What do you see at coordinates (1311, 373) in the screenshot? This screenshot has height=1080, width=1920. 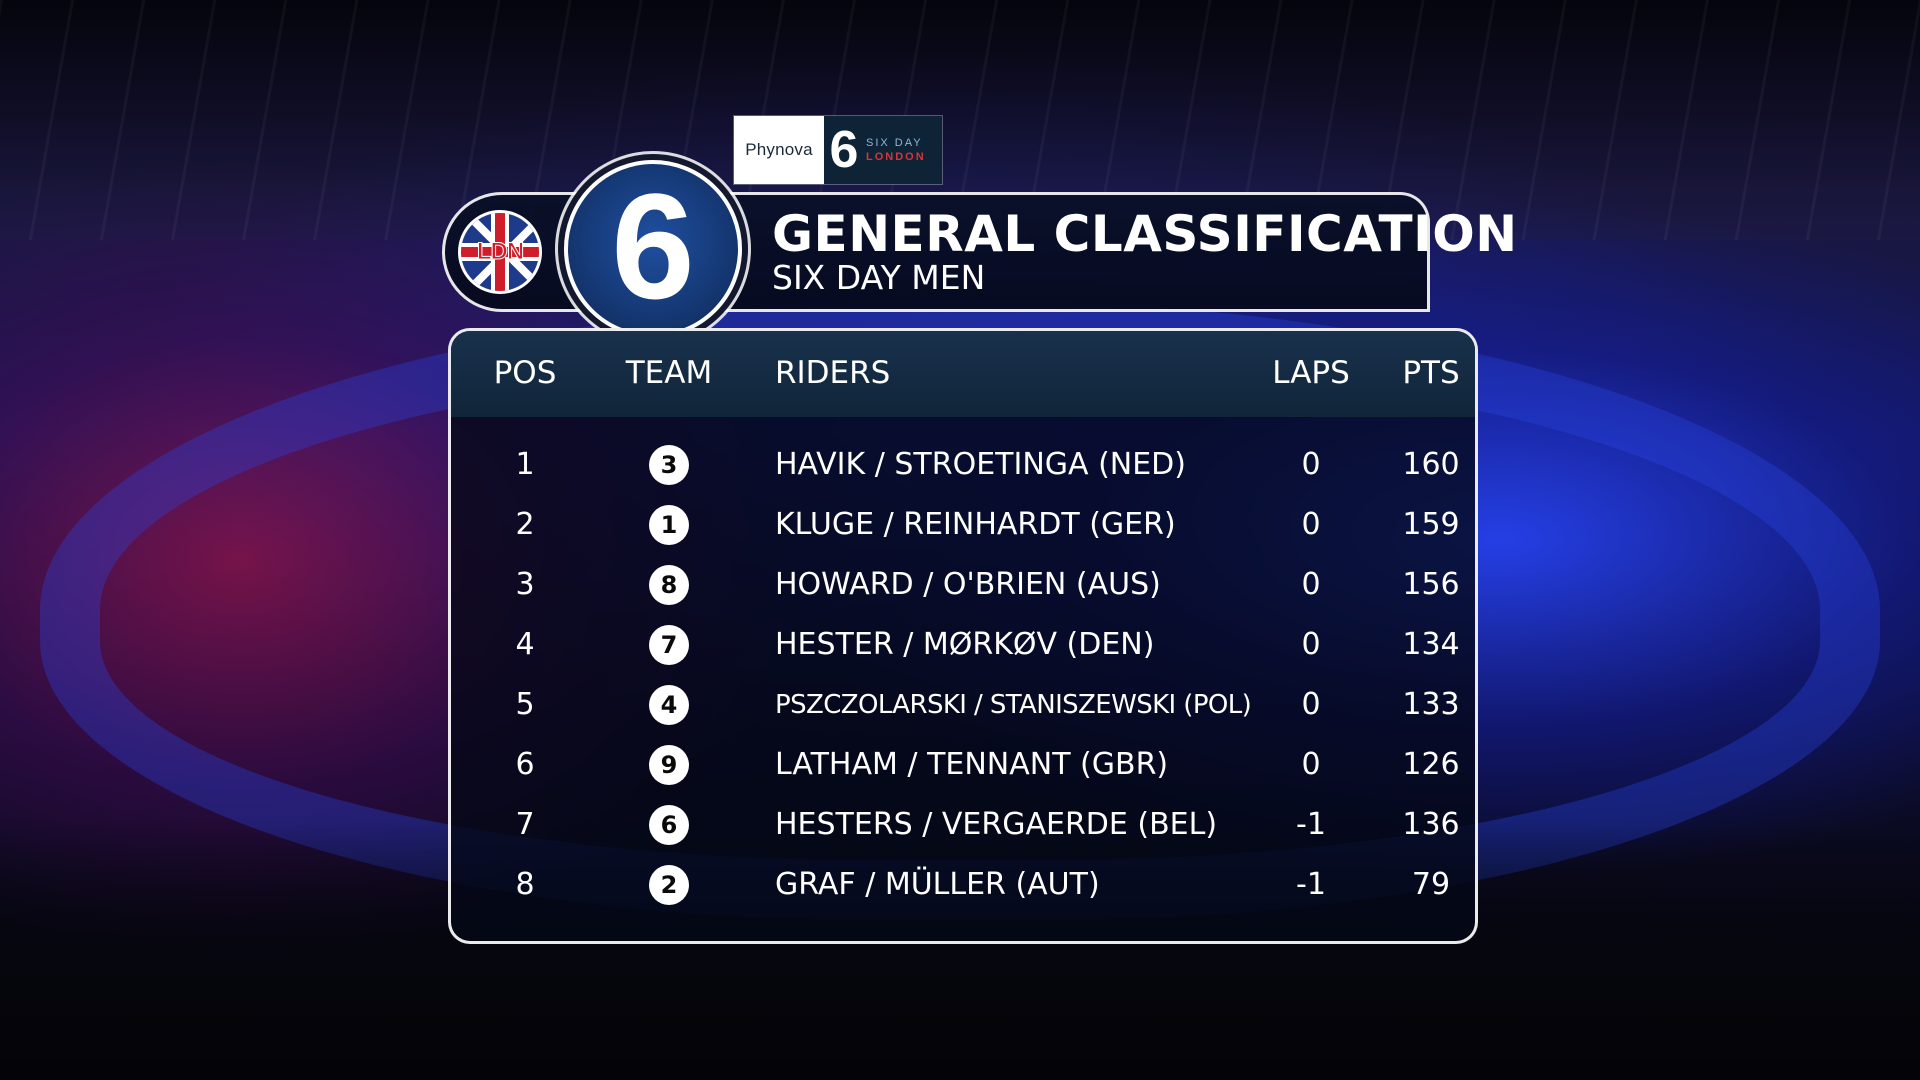 I see `column-header-laps: LAPS` at bounding box center [1311, 373].